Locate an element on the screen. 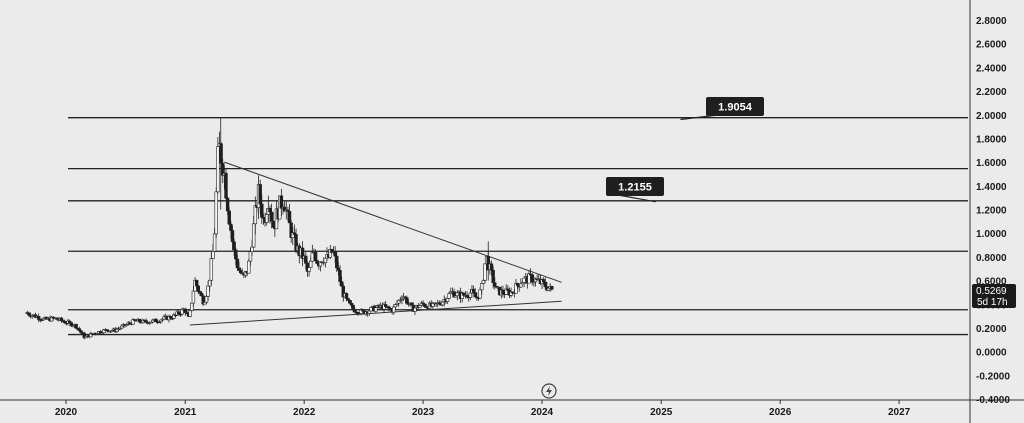 This screenshot has width=1024, height=423. y-tick-label: 0.2000 is located at coordinates (991, 329).